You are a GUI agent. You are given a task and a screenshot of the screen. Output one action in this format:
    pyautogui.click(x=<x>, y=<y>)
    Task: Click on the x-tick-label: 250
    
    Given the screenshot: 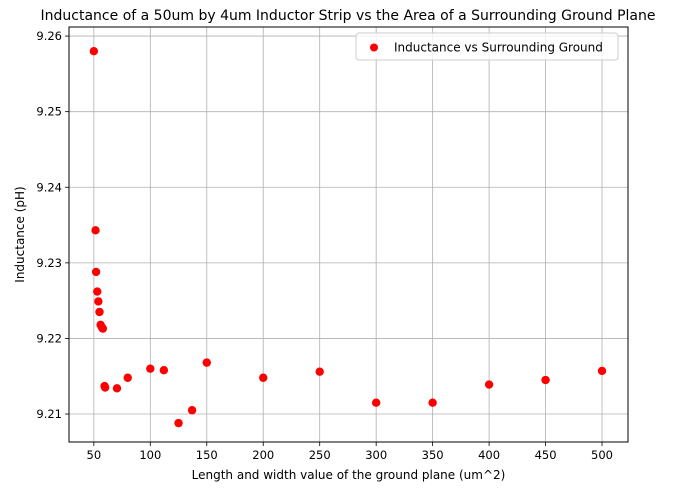 What is the action you would take?
    pyautogui.click(x=320, y=455)
    